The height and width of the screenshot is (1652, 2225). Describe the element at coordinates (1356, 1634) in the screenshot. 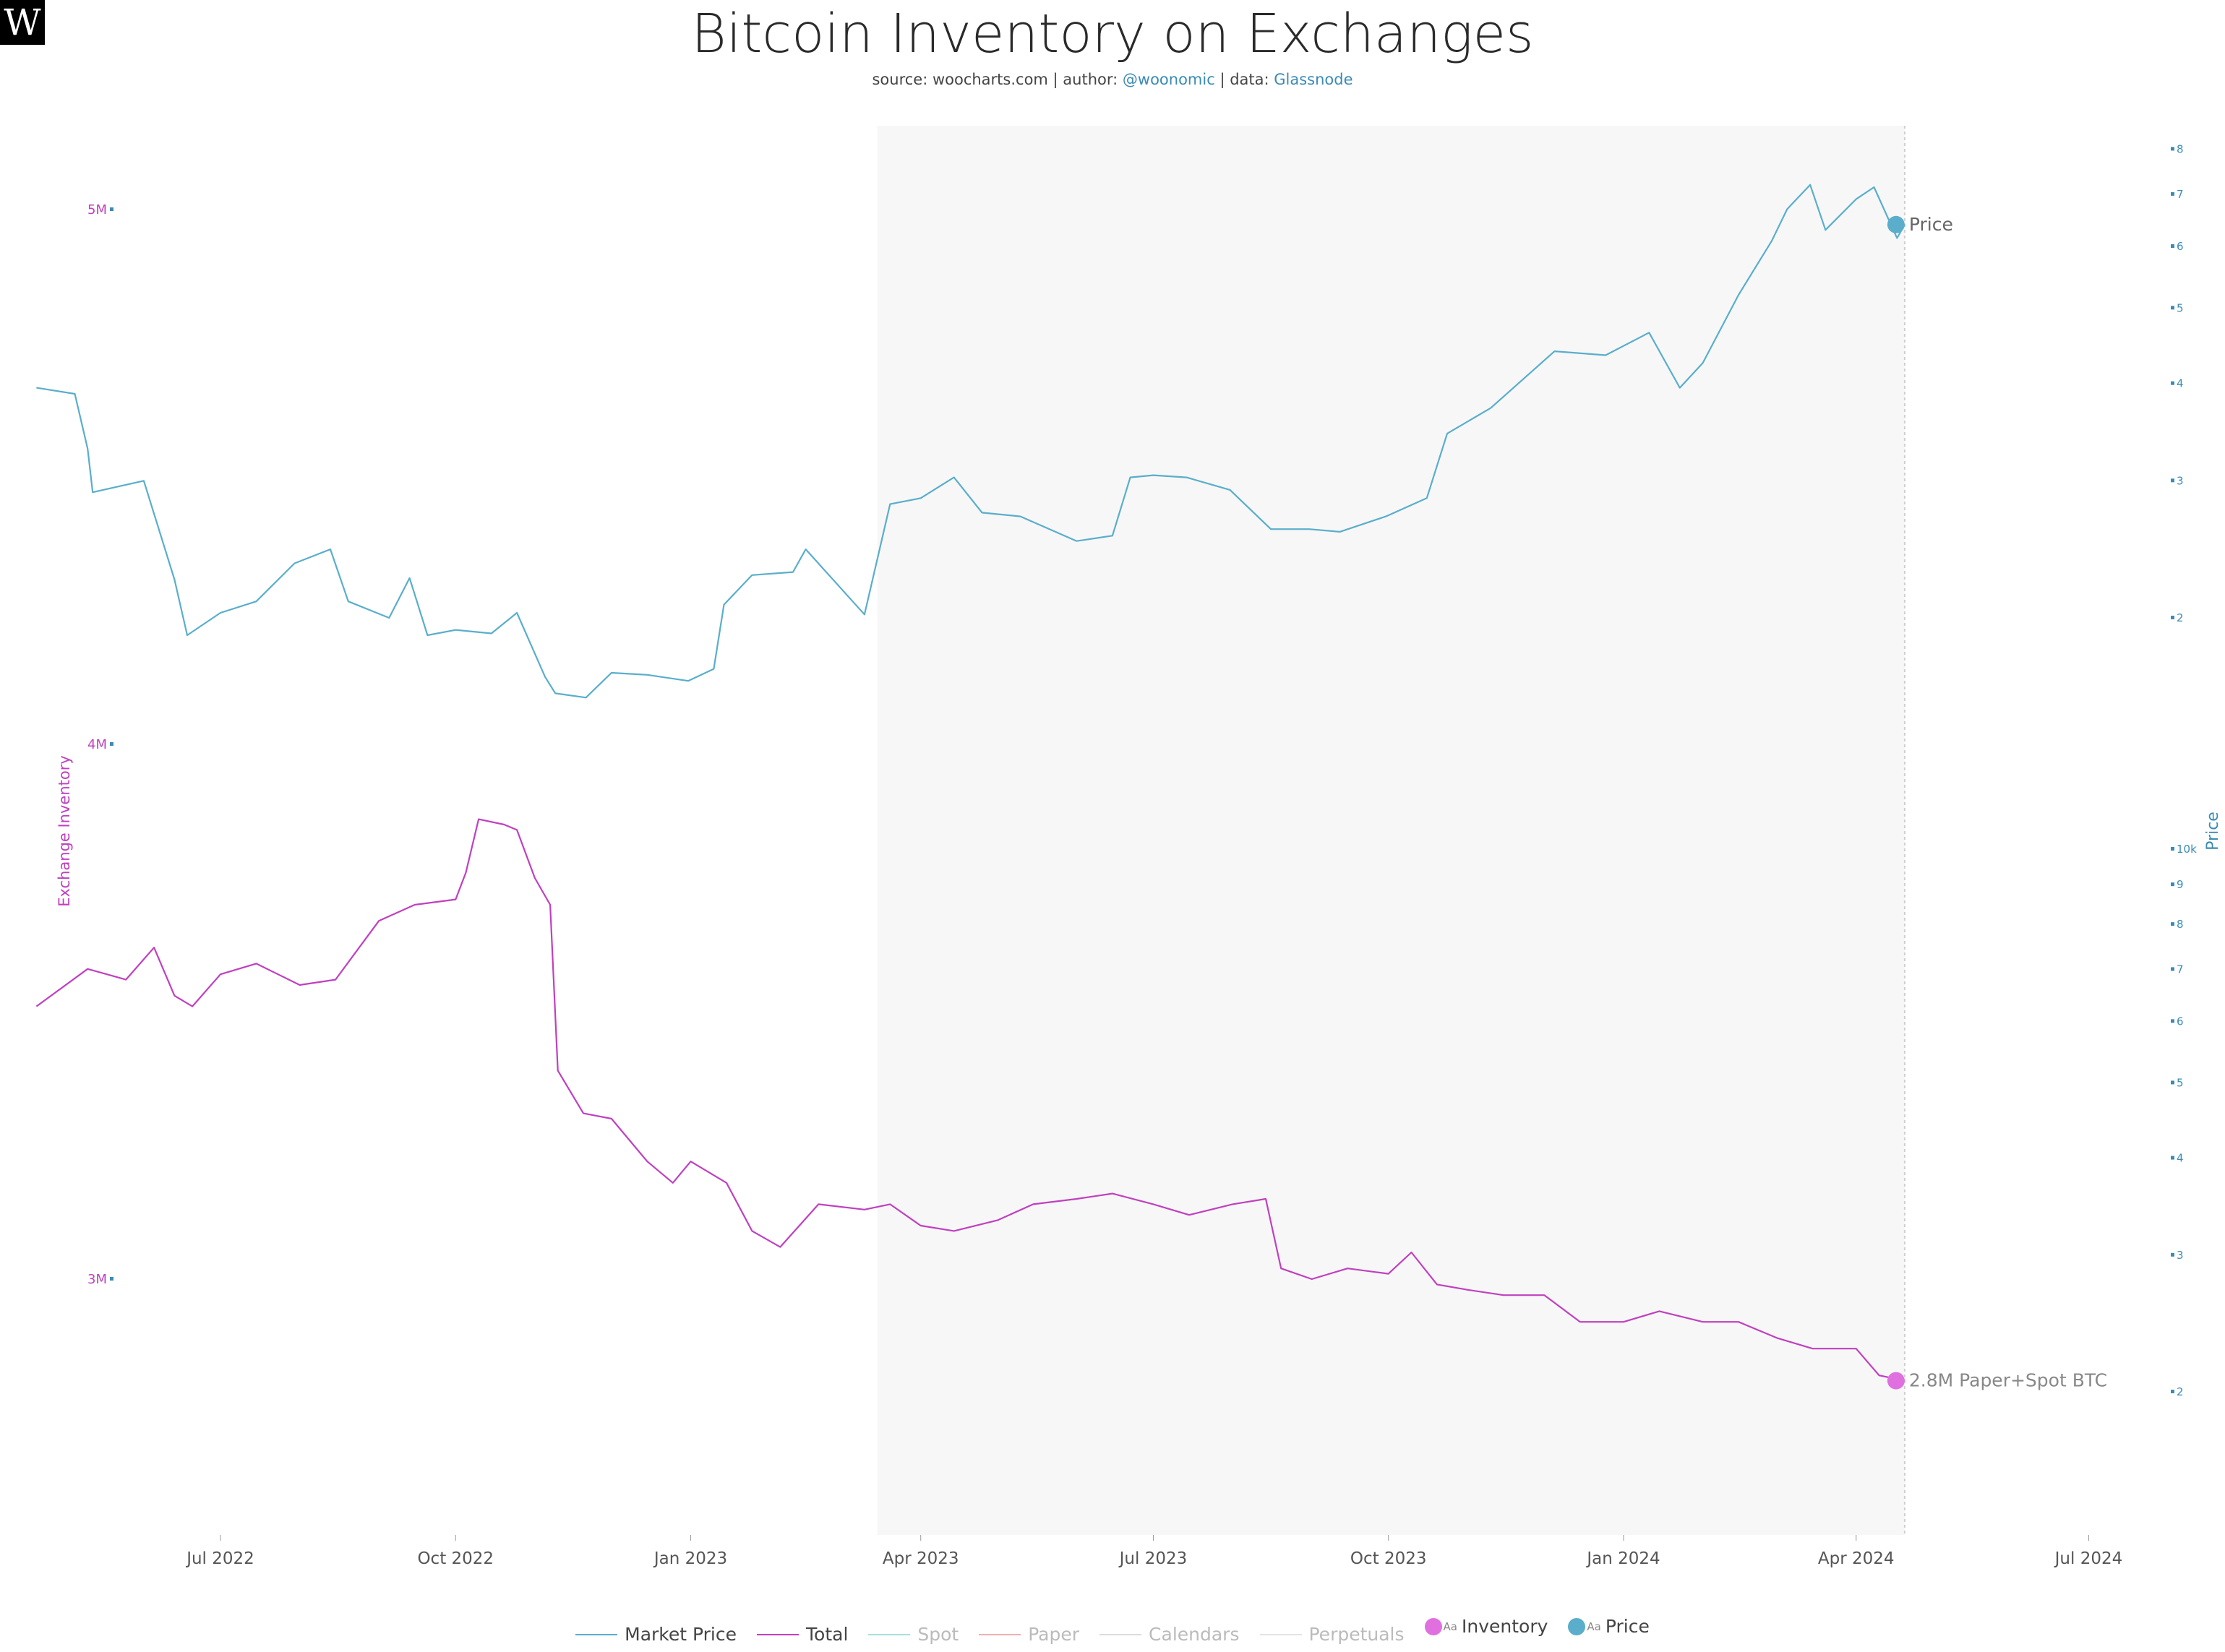

I see `legend-label: Perpetuals` at that location.